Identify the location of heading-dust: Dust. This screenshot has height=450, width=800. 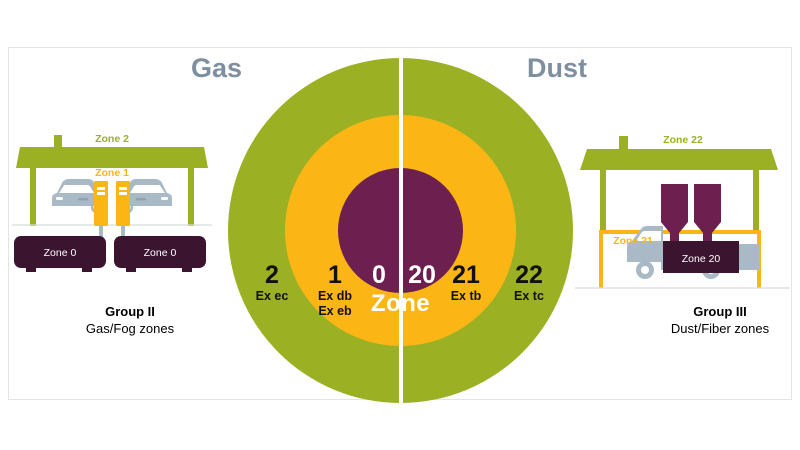
(557, 68).